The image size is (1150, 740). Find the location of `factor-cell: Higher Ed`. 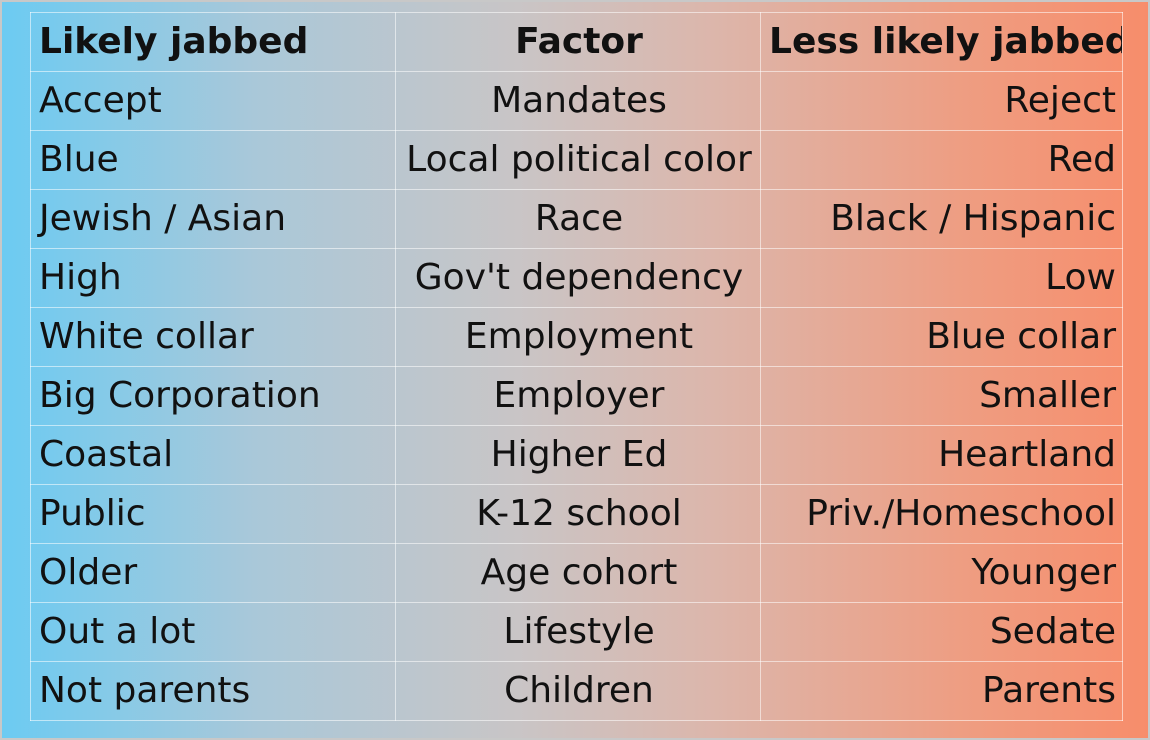

factor-cell: Higher Ed is located at coordinates (578, 455).